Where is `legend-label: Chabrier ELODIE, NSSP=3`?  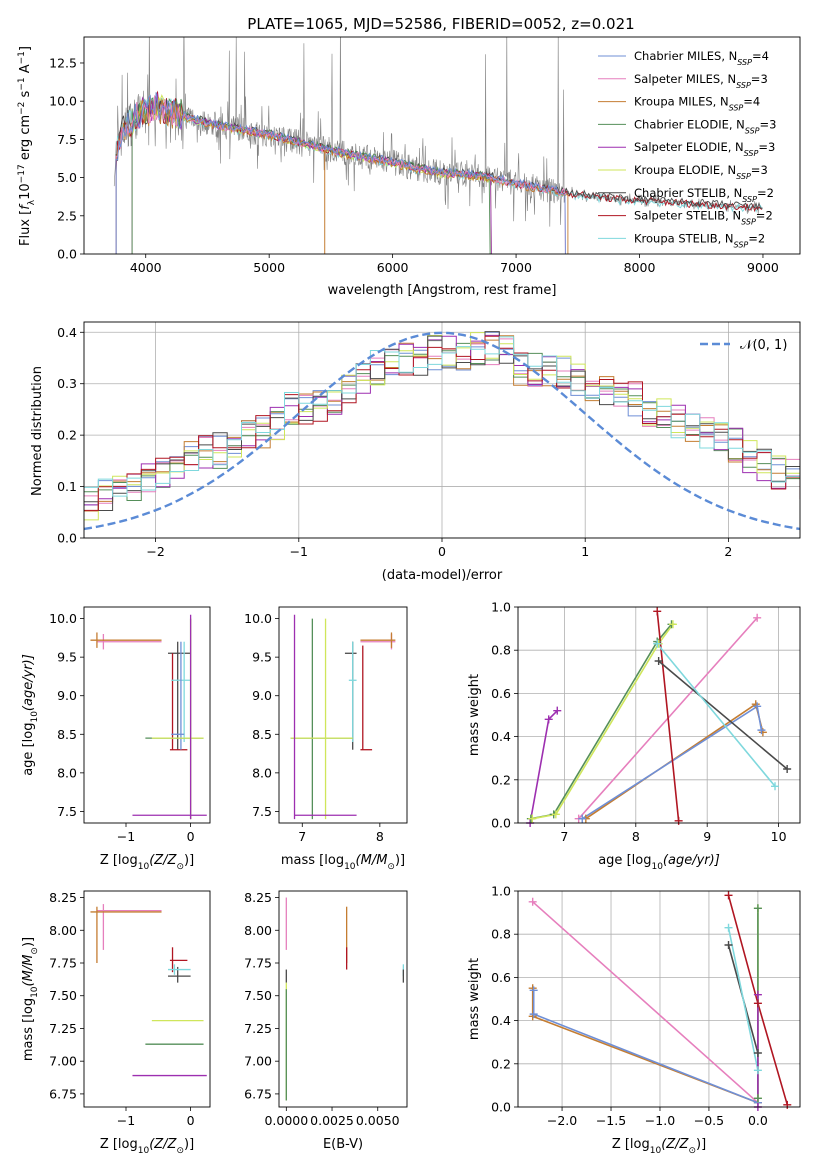
legend-label: Chabrier ELODIE, NSSP=3 is located at coordinates (705, 126).